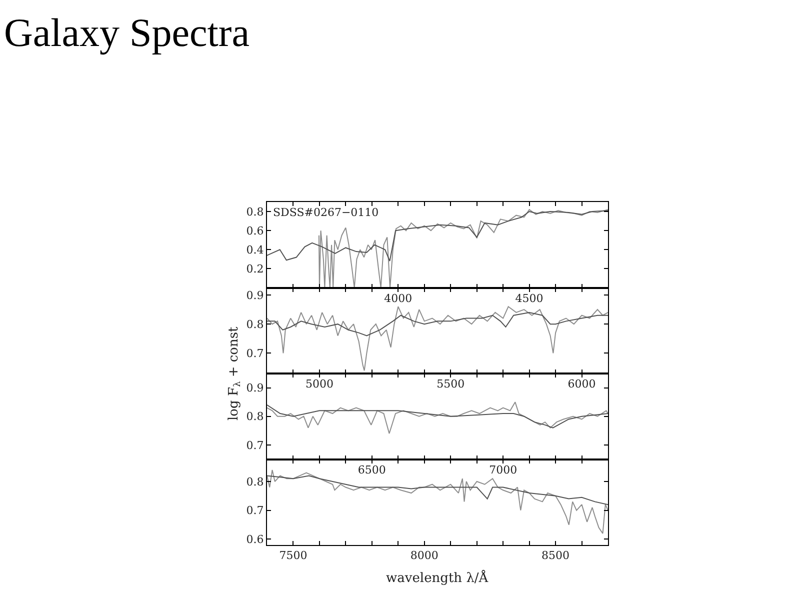 The height and width of the screenshot is (593, 802). I want to click on x-tick-label: 6500, so click(372, 469).